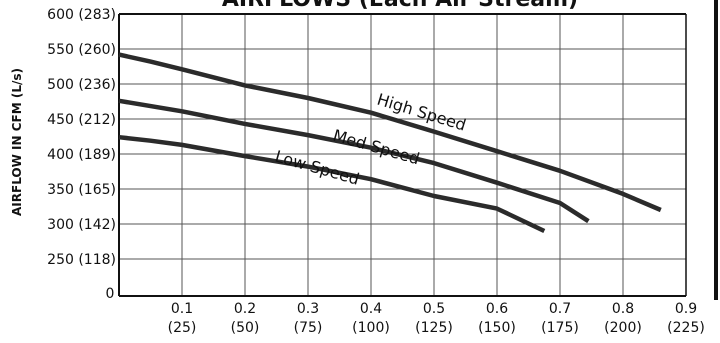  Describe the element at coordinates (308, 309) in the screenshot. I see `x-tick-label: 0.3` at that location.